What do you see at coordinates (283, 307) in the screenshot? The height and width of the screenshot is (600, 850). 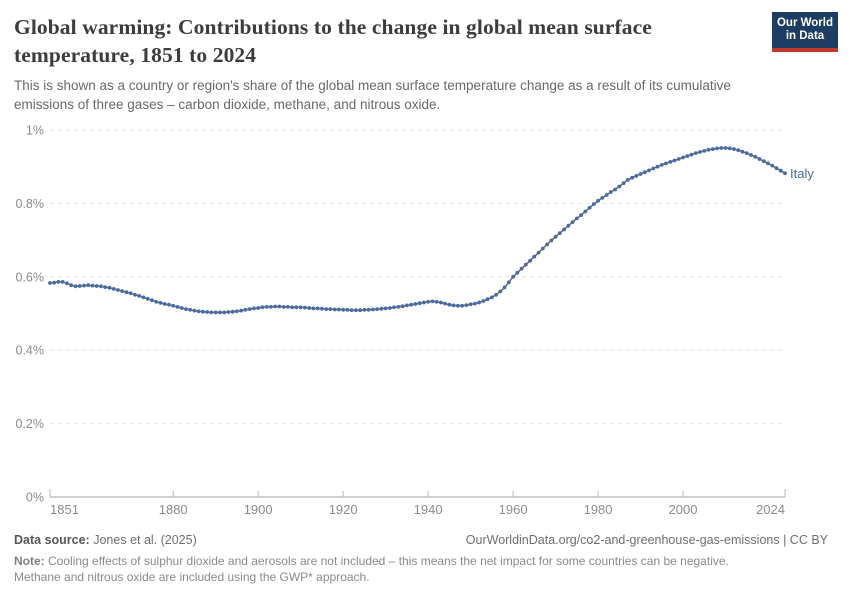 I see `data-point-1906` at bounding box center [283, 307].